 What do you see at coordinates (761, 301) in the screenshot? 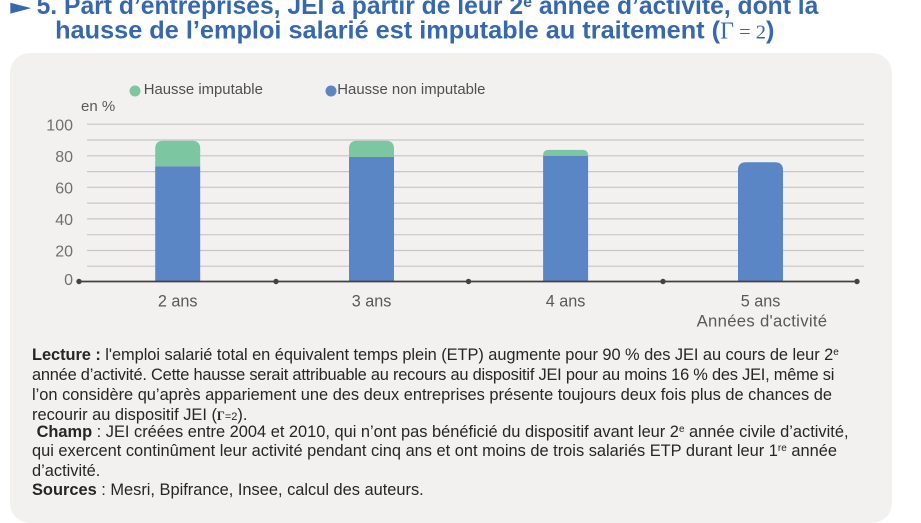
I see `svg-text: 5 ans` at bounding box center [761, 301].